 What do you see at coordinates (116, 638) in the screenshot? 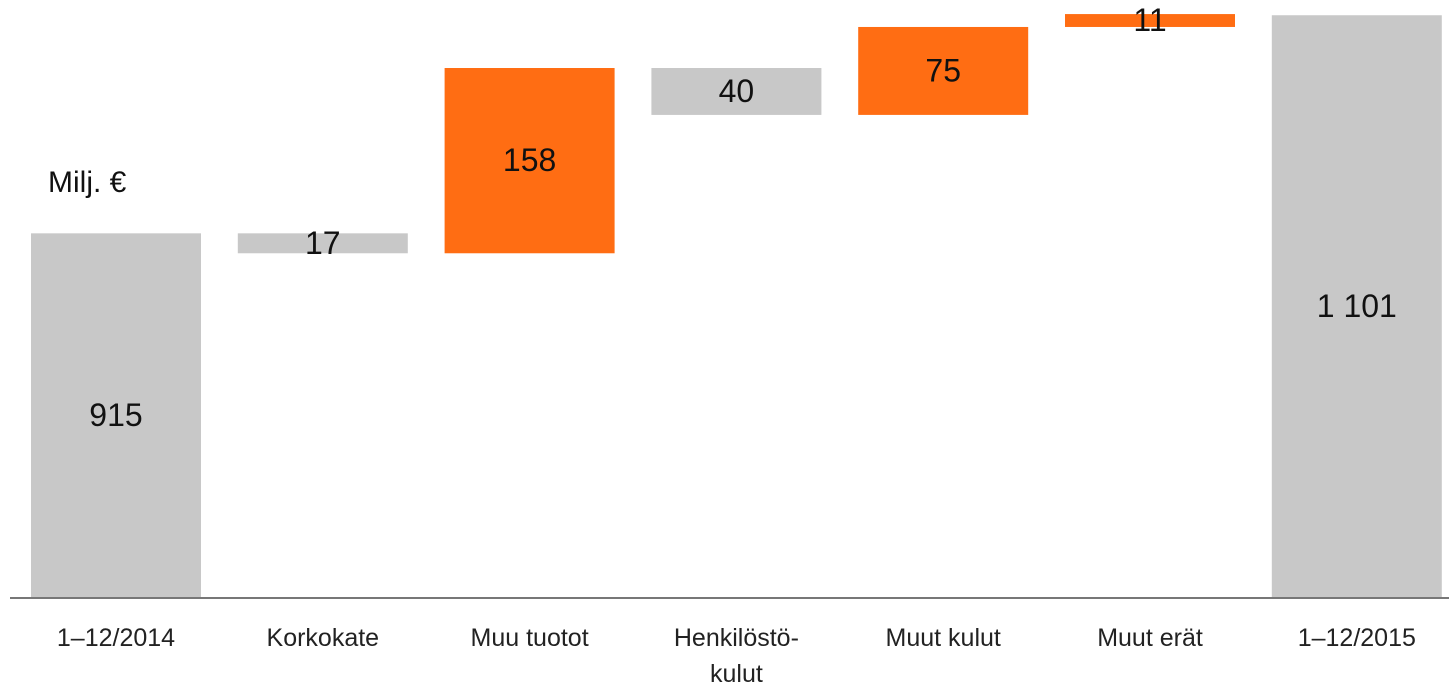
I see `x-tick-label: 1–12/2014` at bounding box center [116, 638].